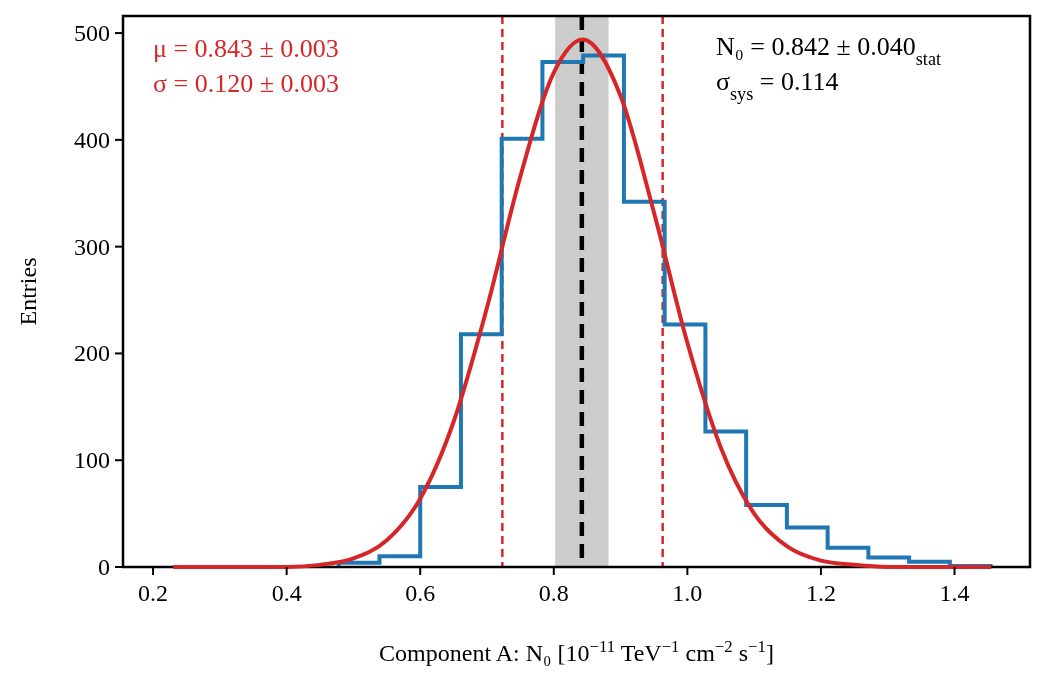 Image resolution: width=1039 pixels, height=675 pixels. Describe the element at coordinates (246, 48) in the screenshot. I see `annotation: μ = 0.843 ± 0.003` at that location.